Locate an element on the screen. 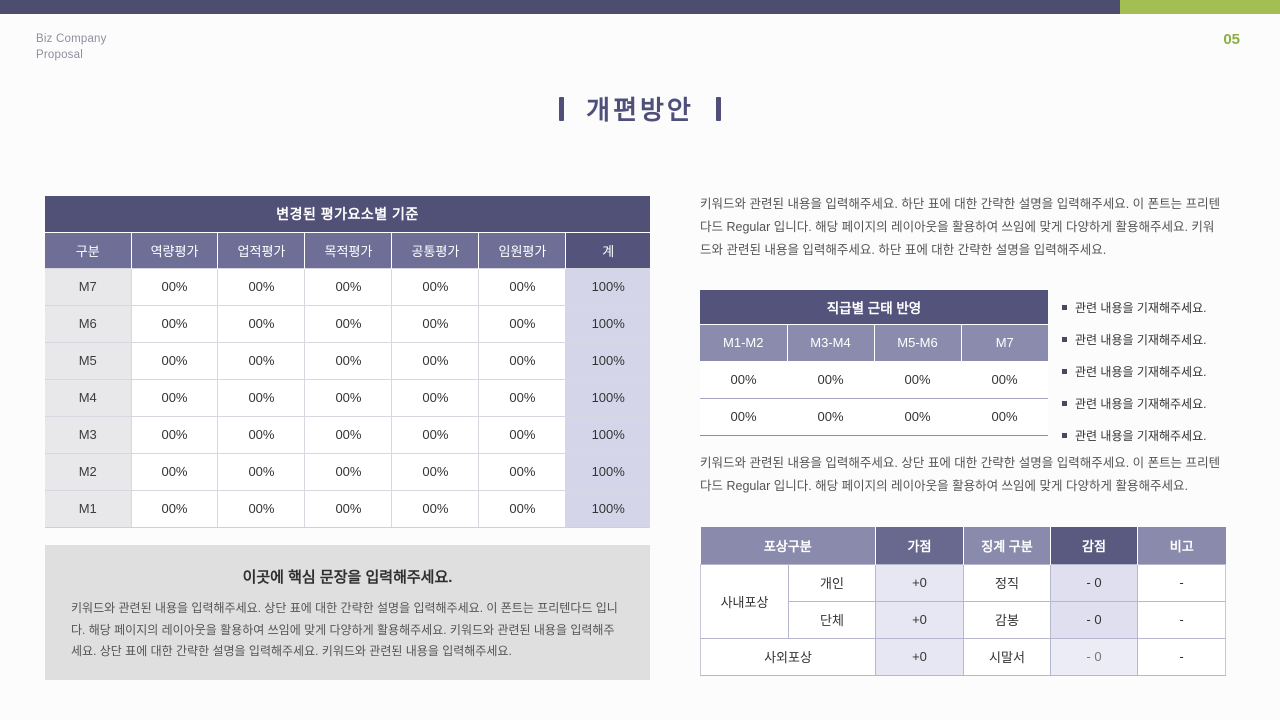  table-row: M4 00% 00% 00% 00% 00% 100% is located at coordinates (347, 397).